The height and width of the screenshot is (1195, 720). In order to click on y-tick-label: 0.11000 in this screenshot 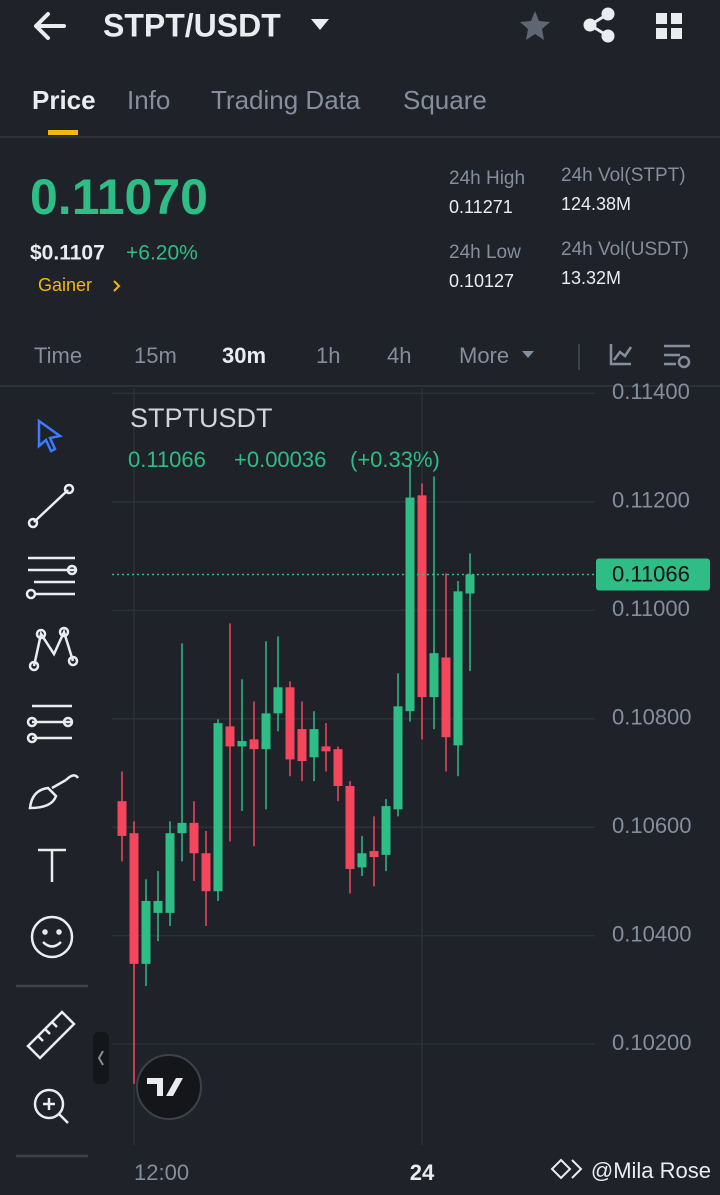, I will do `click(651, 608)`.